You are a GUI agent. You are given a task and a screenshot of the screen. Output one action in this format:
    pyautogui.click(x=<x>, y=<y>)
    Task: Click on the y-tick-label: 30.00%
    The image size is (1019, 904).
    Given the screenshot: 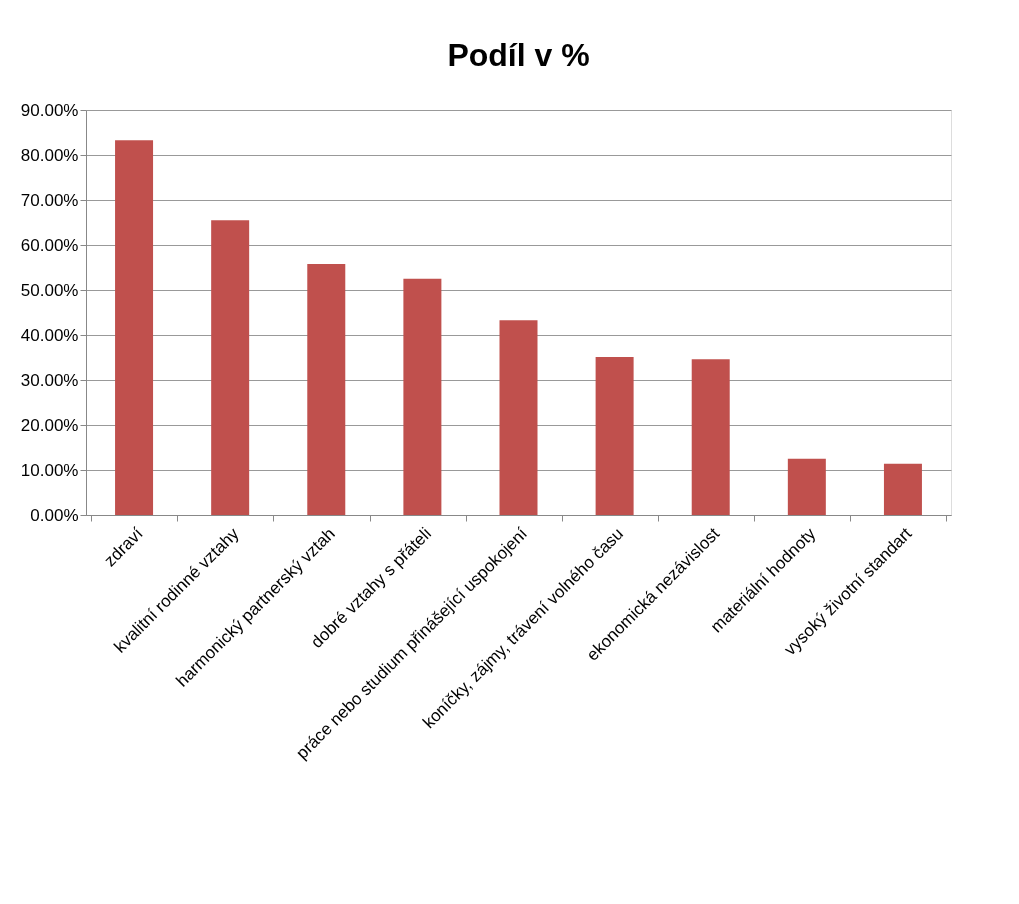 What is the action you would take?
    pyautogui.click(x=49, y=380)
    